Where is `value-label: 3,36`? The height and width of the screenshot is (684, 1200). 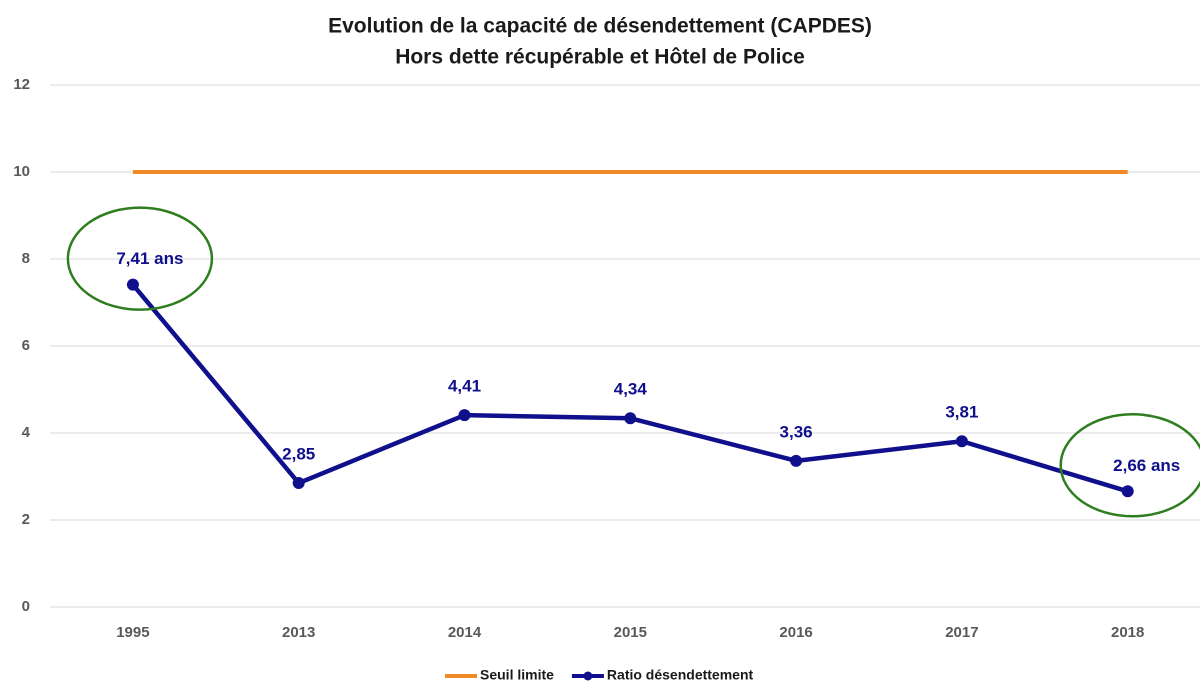 value-label: 3,36 is located at coordinates (796, 431).